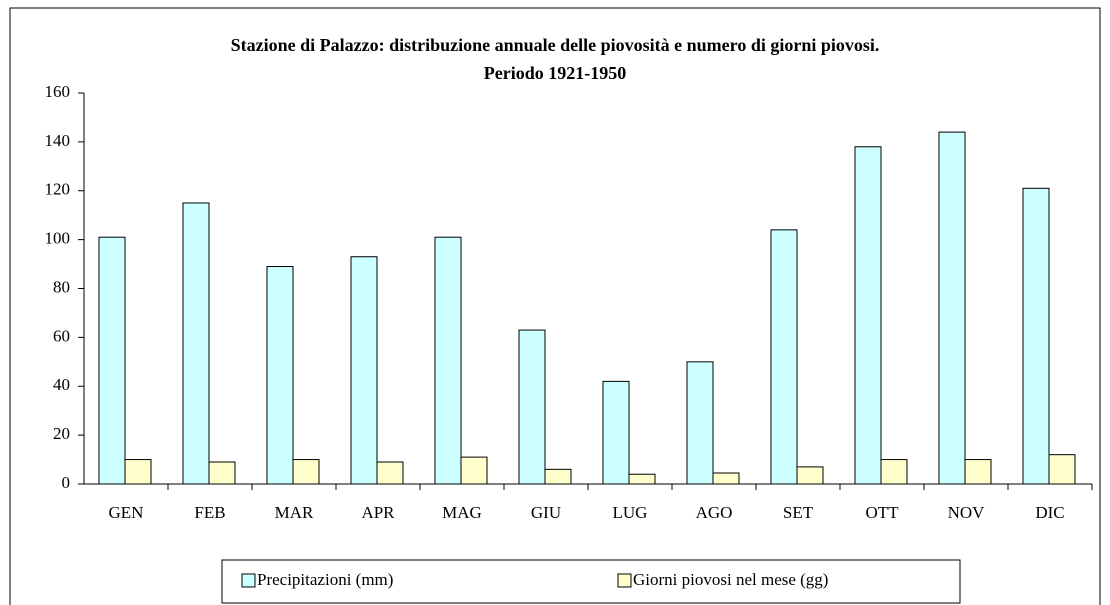 Image resolution: width=1110 pixels, height=605 pixels. I want to click on y-tick-label: 100, so click(58, 238).